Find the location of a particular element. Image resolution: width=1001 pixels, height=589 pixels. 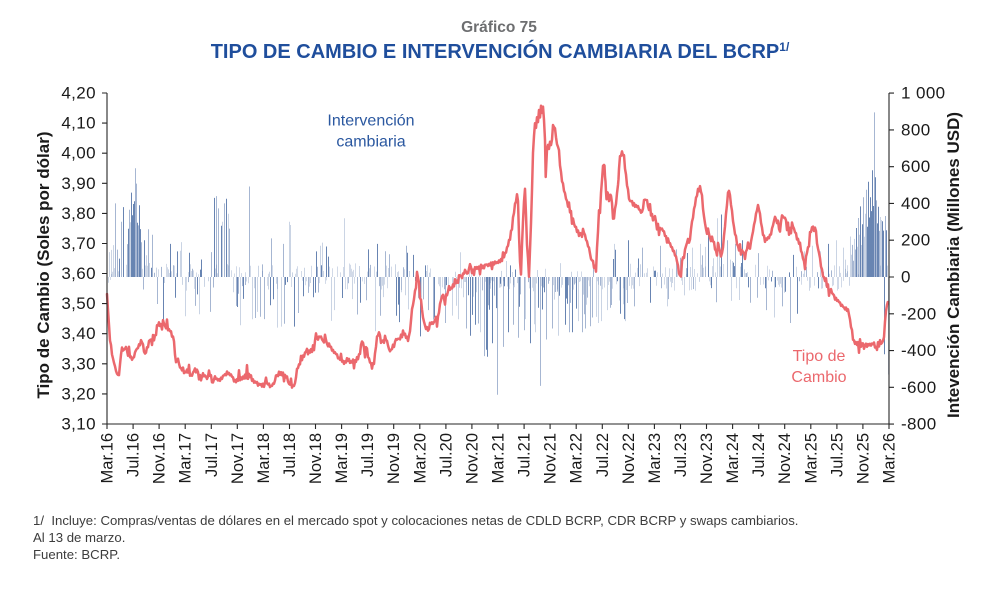

svg-text: 4,10 is located at coordinates (78, 123).